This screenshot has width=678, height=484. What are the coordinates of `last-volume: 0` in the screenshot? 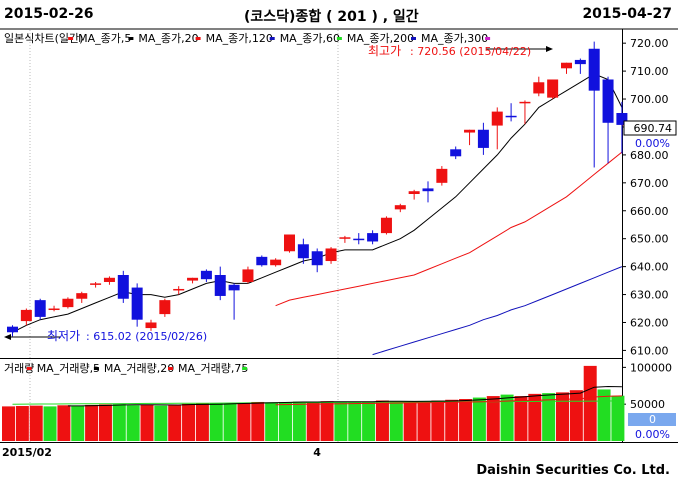 It's located at (652, 419).